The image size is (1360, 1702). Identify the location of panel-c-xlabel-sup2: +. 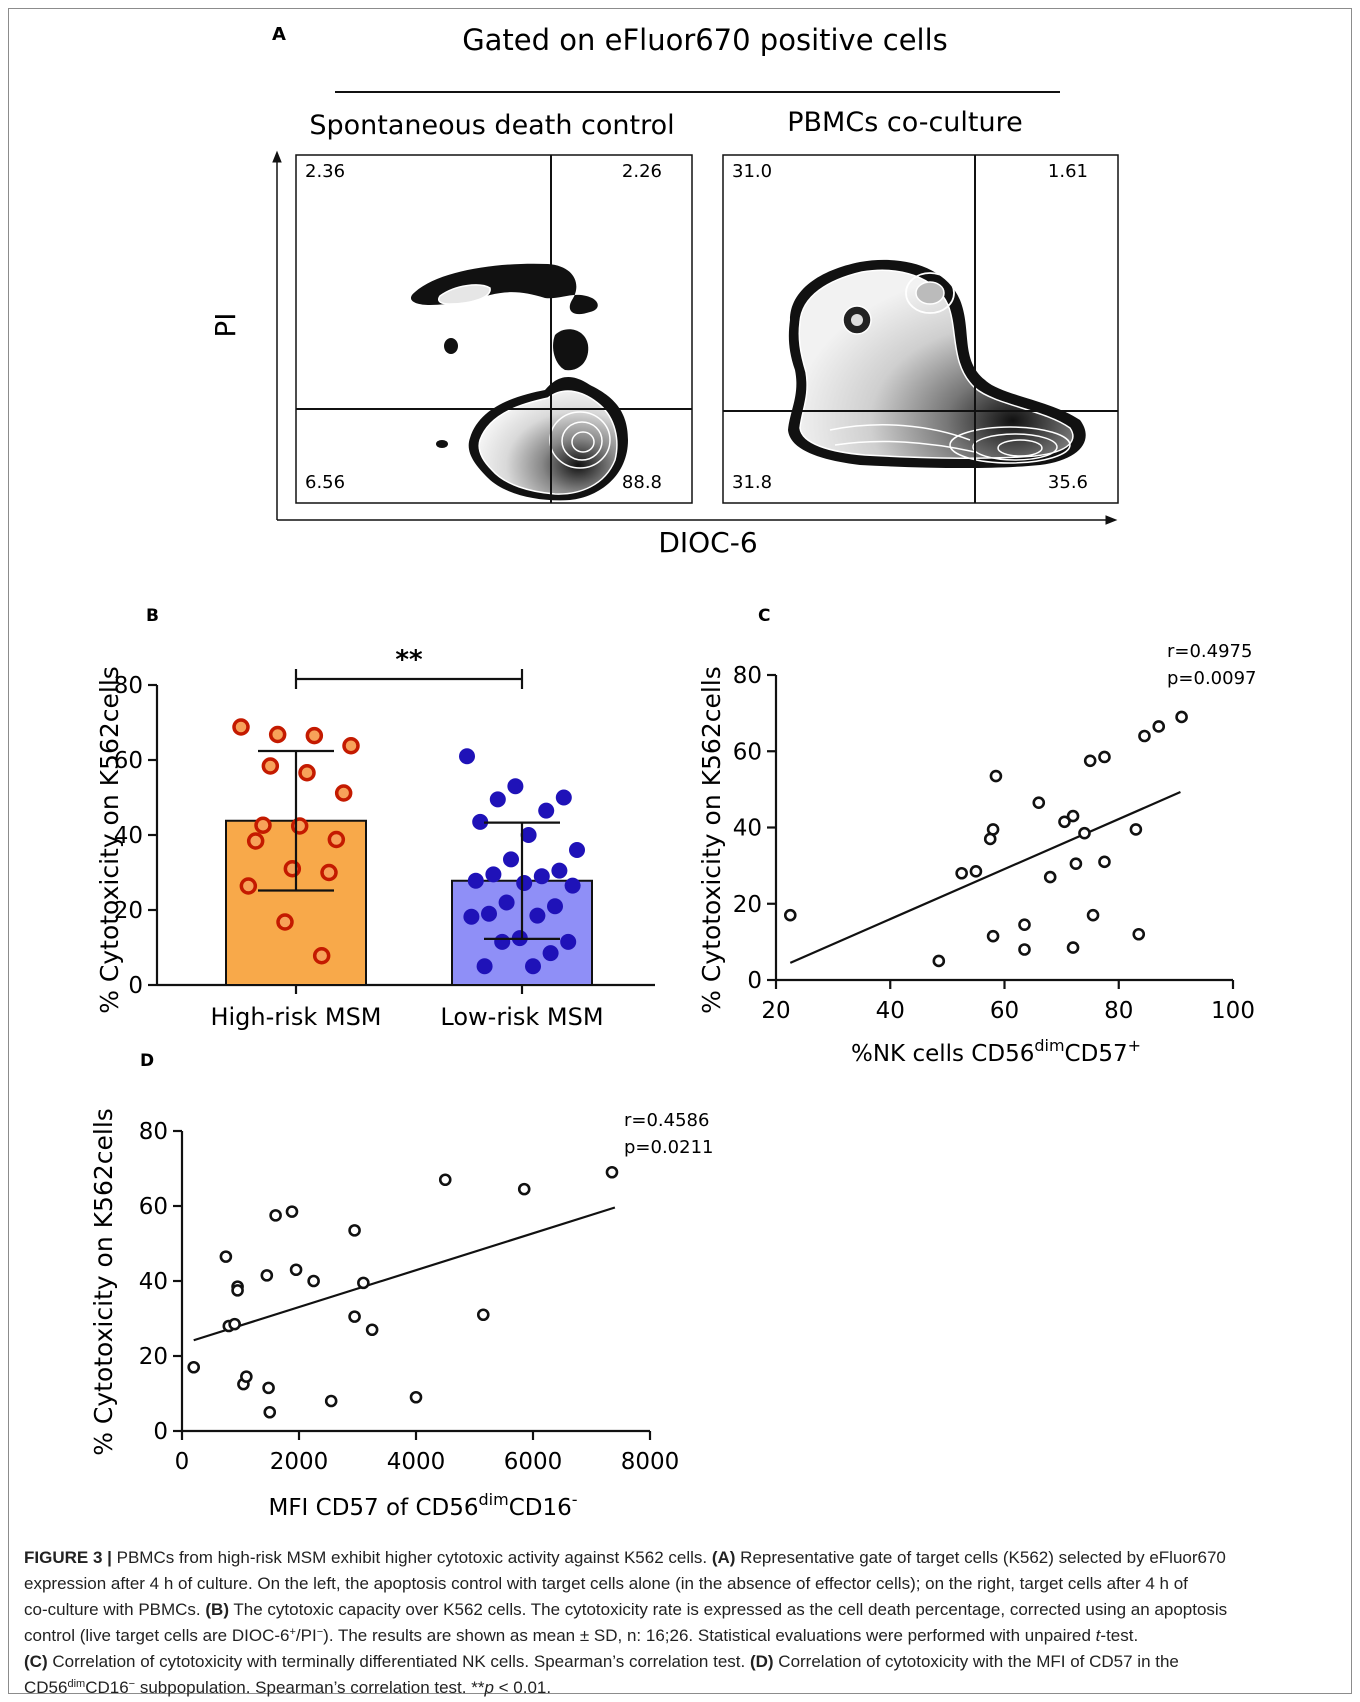
(1134, 1045).